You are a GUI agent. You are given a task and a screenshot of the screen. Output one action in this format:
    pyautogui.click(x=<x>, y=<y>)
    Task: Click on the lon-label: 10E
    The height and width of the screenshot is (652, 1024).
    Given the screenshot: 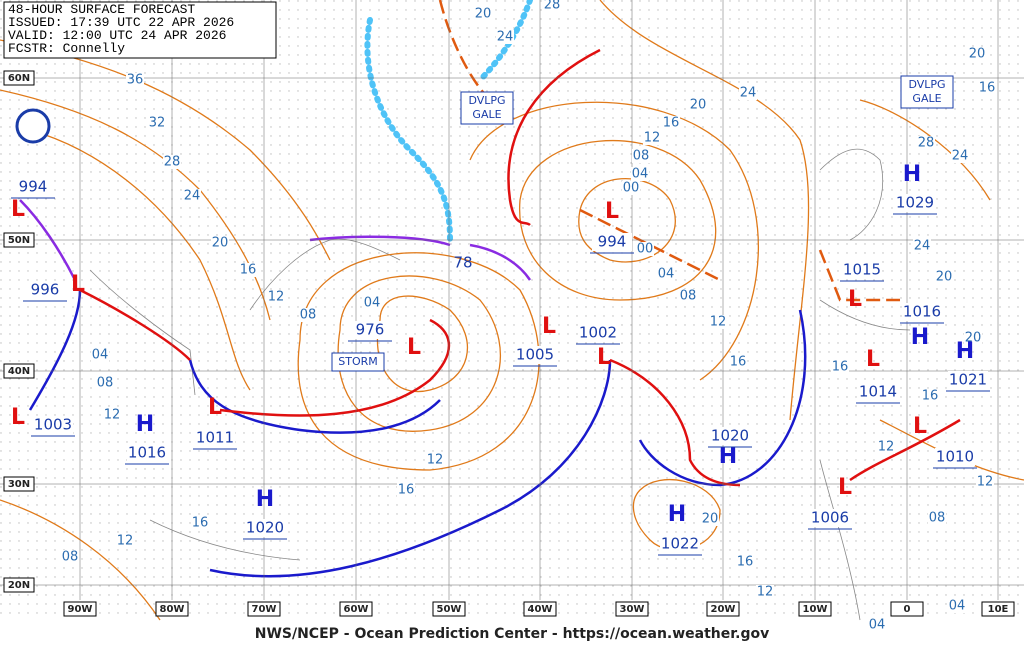 What is the action you would take?
    pyautogui.click(x=998, y=609)
    